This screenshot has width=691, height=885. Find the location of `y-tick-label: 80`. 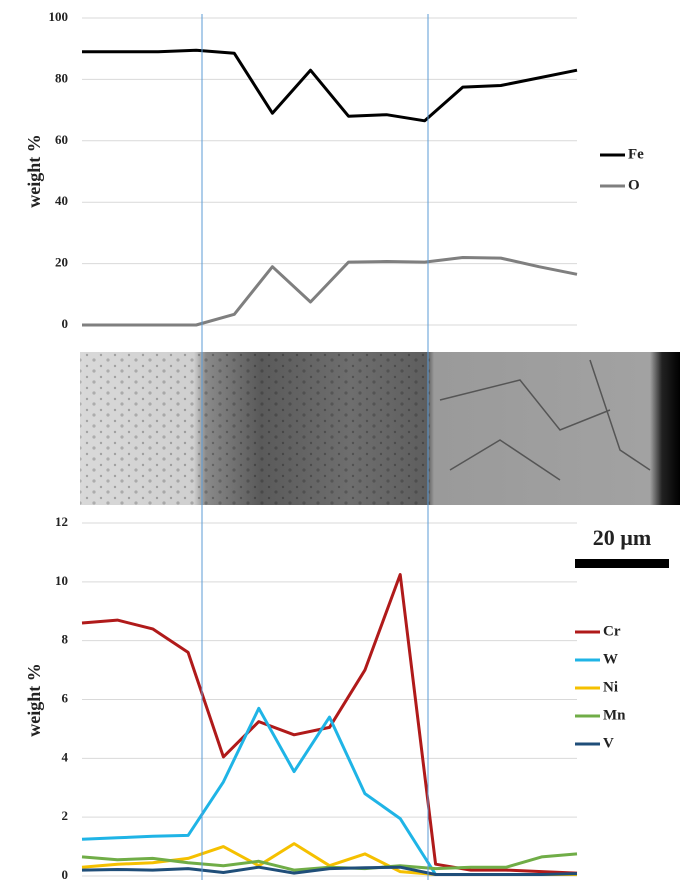

y-tick-label: 80 is located at coordinates (61, 77).